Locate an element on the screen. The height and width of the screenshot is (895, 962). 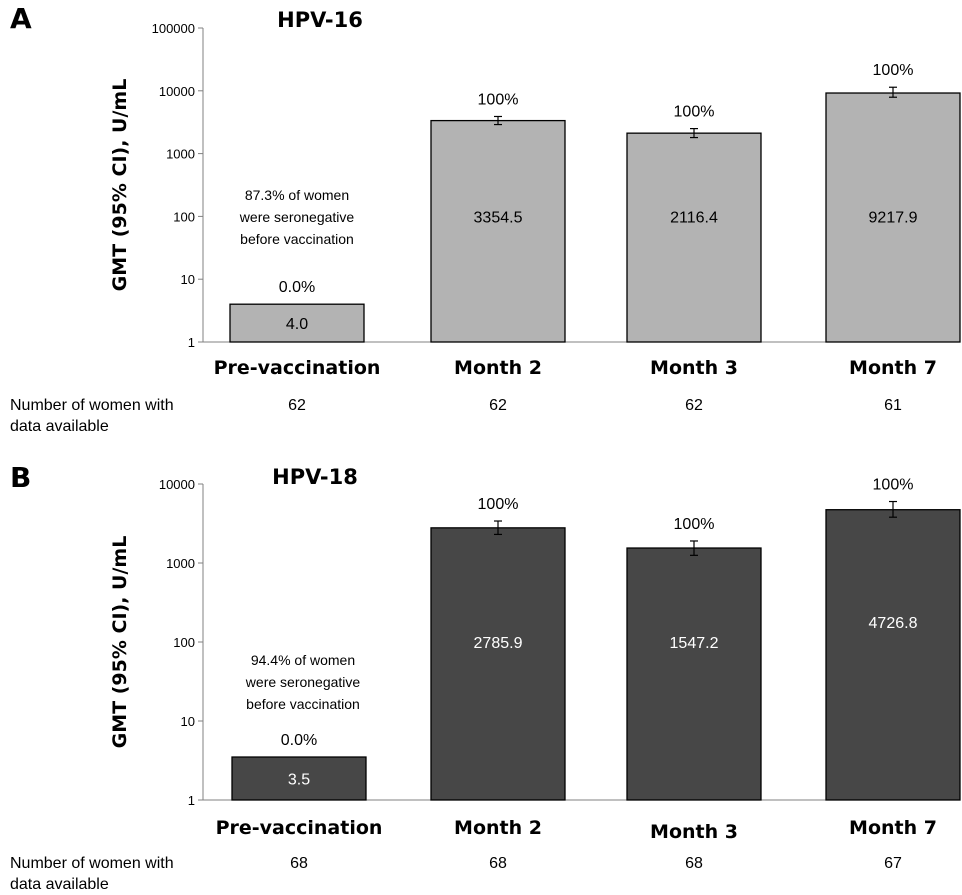
bar-value-label: 2116.4 is located at coordinates (694, 217).